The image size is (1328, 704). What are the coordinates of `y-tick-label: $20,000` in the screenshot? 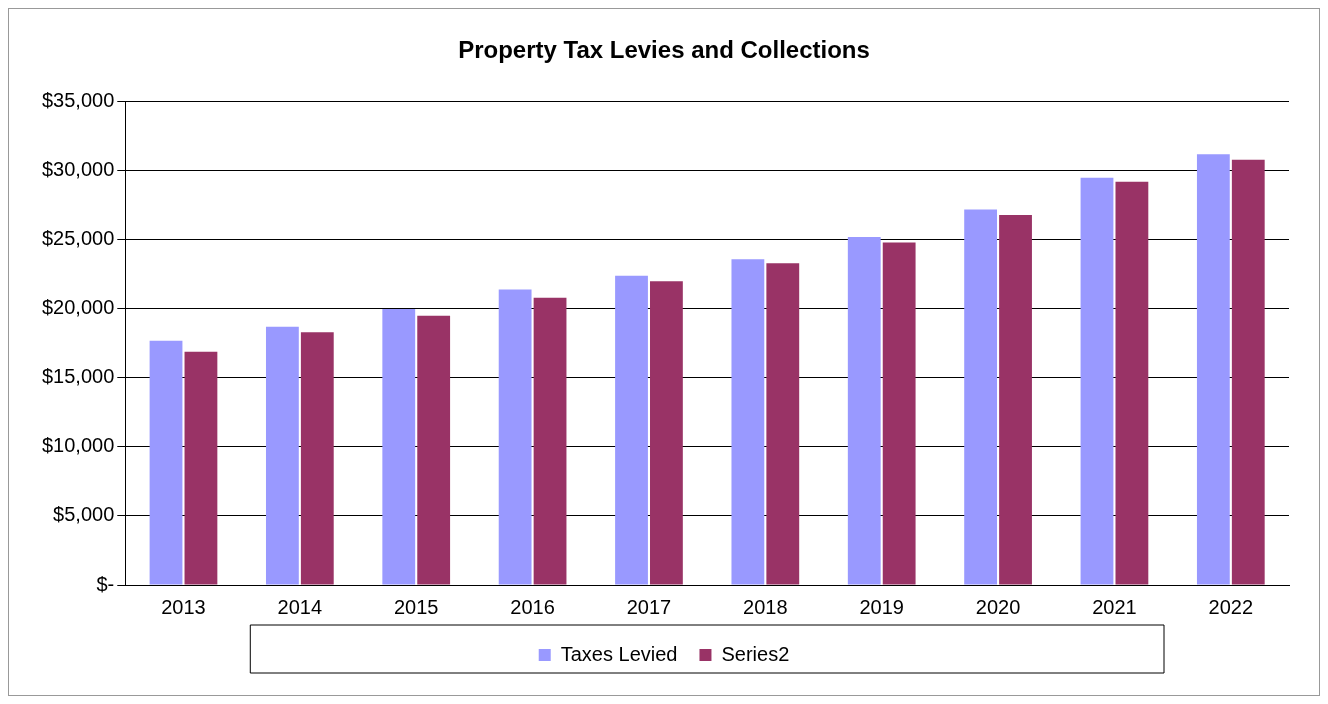 It's located at (78, 307).